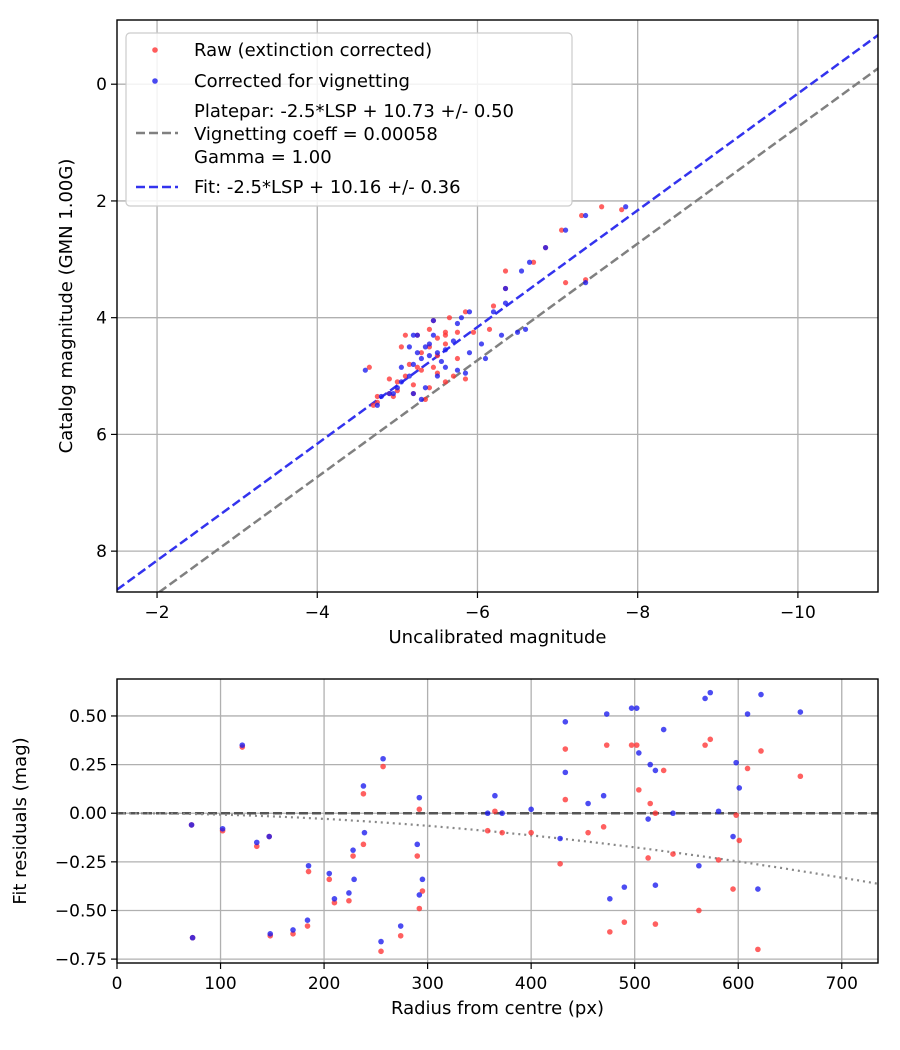  I want to click on x-tick-label: 400, so click(531, 984).